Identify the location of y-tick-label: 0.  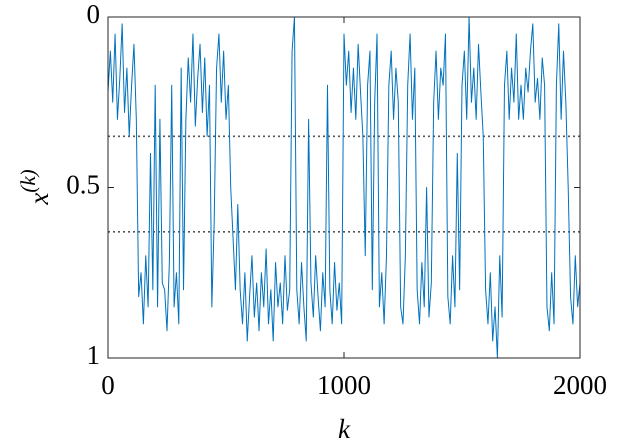
(94, 14).